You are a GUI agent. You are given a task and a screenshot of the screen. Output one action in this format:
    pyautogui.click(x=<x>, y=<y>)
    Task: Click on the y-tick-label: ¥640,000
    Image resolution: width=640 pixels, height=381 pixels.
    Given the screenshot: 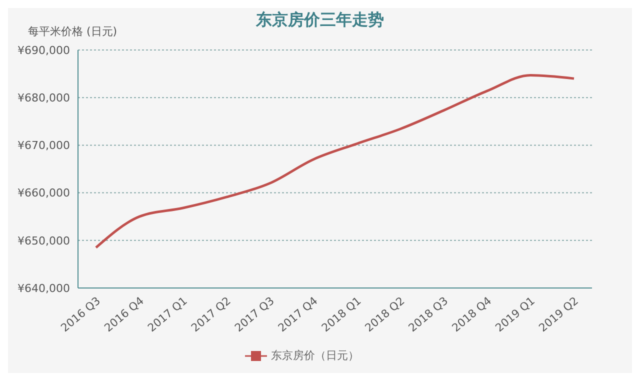 What is the action you would take?
    pyautogui.click(x=44, y=288)
    